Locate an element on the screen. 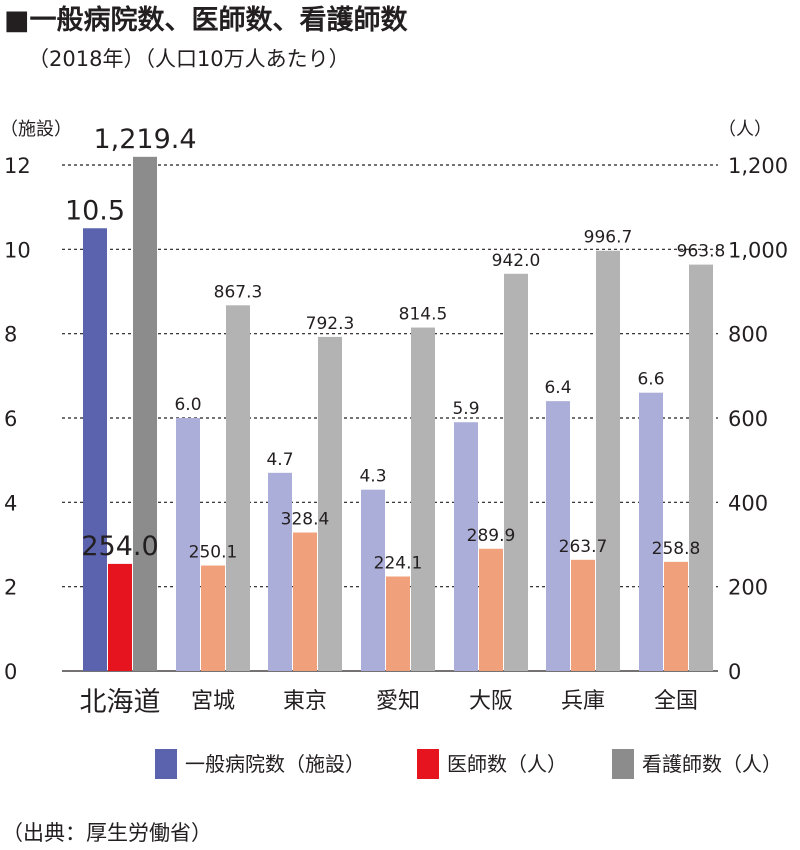  category-labels: 北海道 宮城 東京 愛知 大阪 兵庫 全国 is located at coordinates (389, 702).